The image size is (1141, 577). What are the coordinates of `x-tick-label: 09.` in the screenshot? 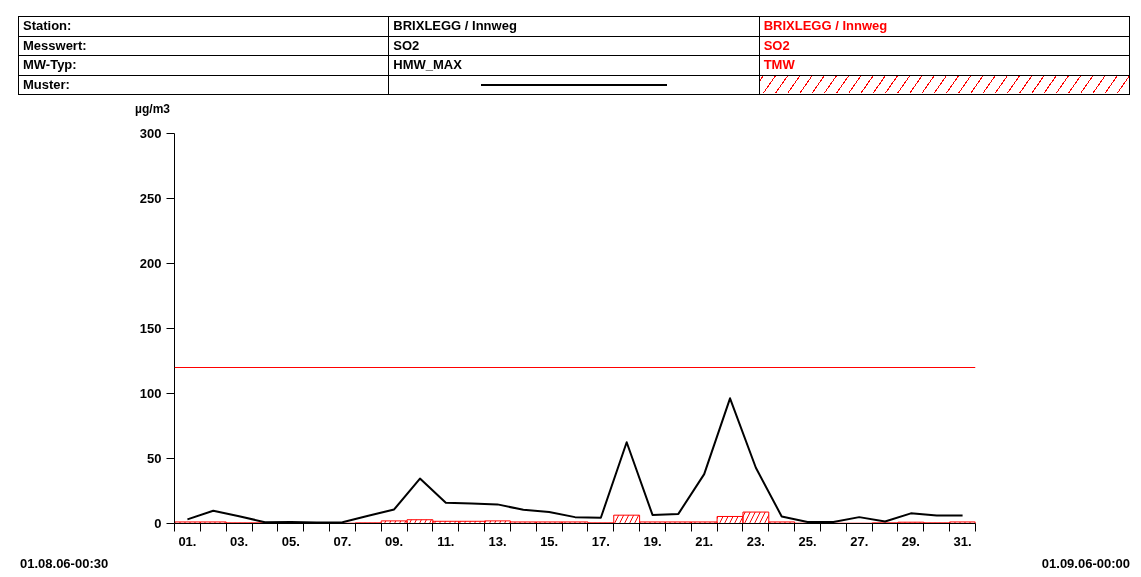 It's located at (394, 541).